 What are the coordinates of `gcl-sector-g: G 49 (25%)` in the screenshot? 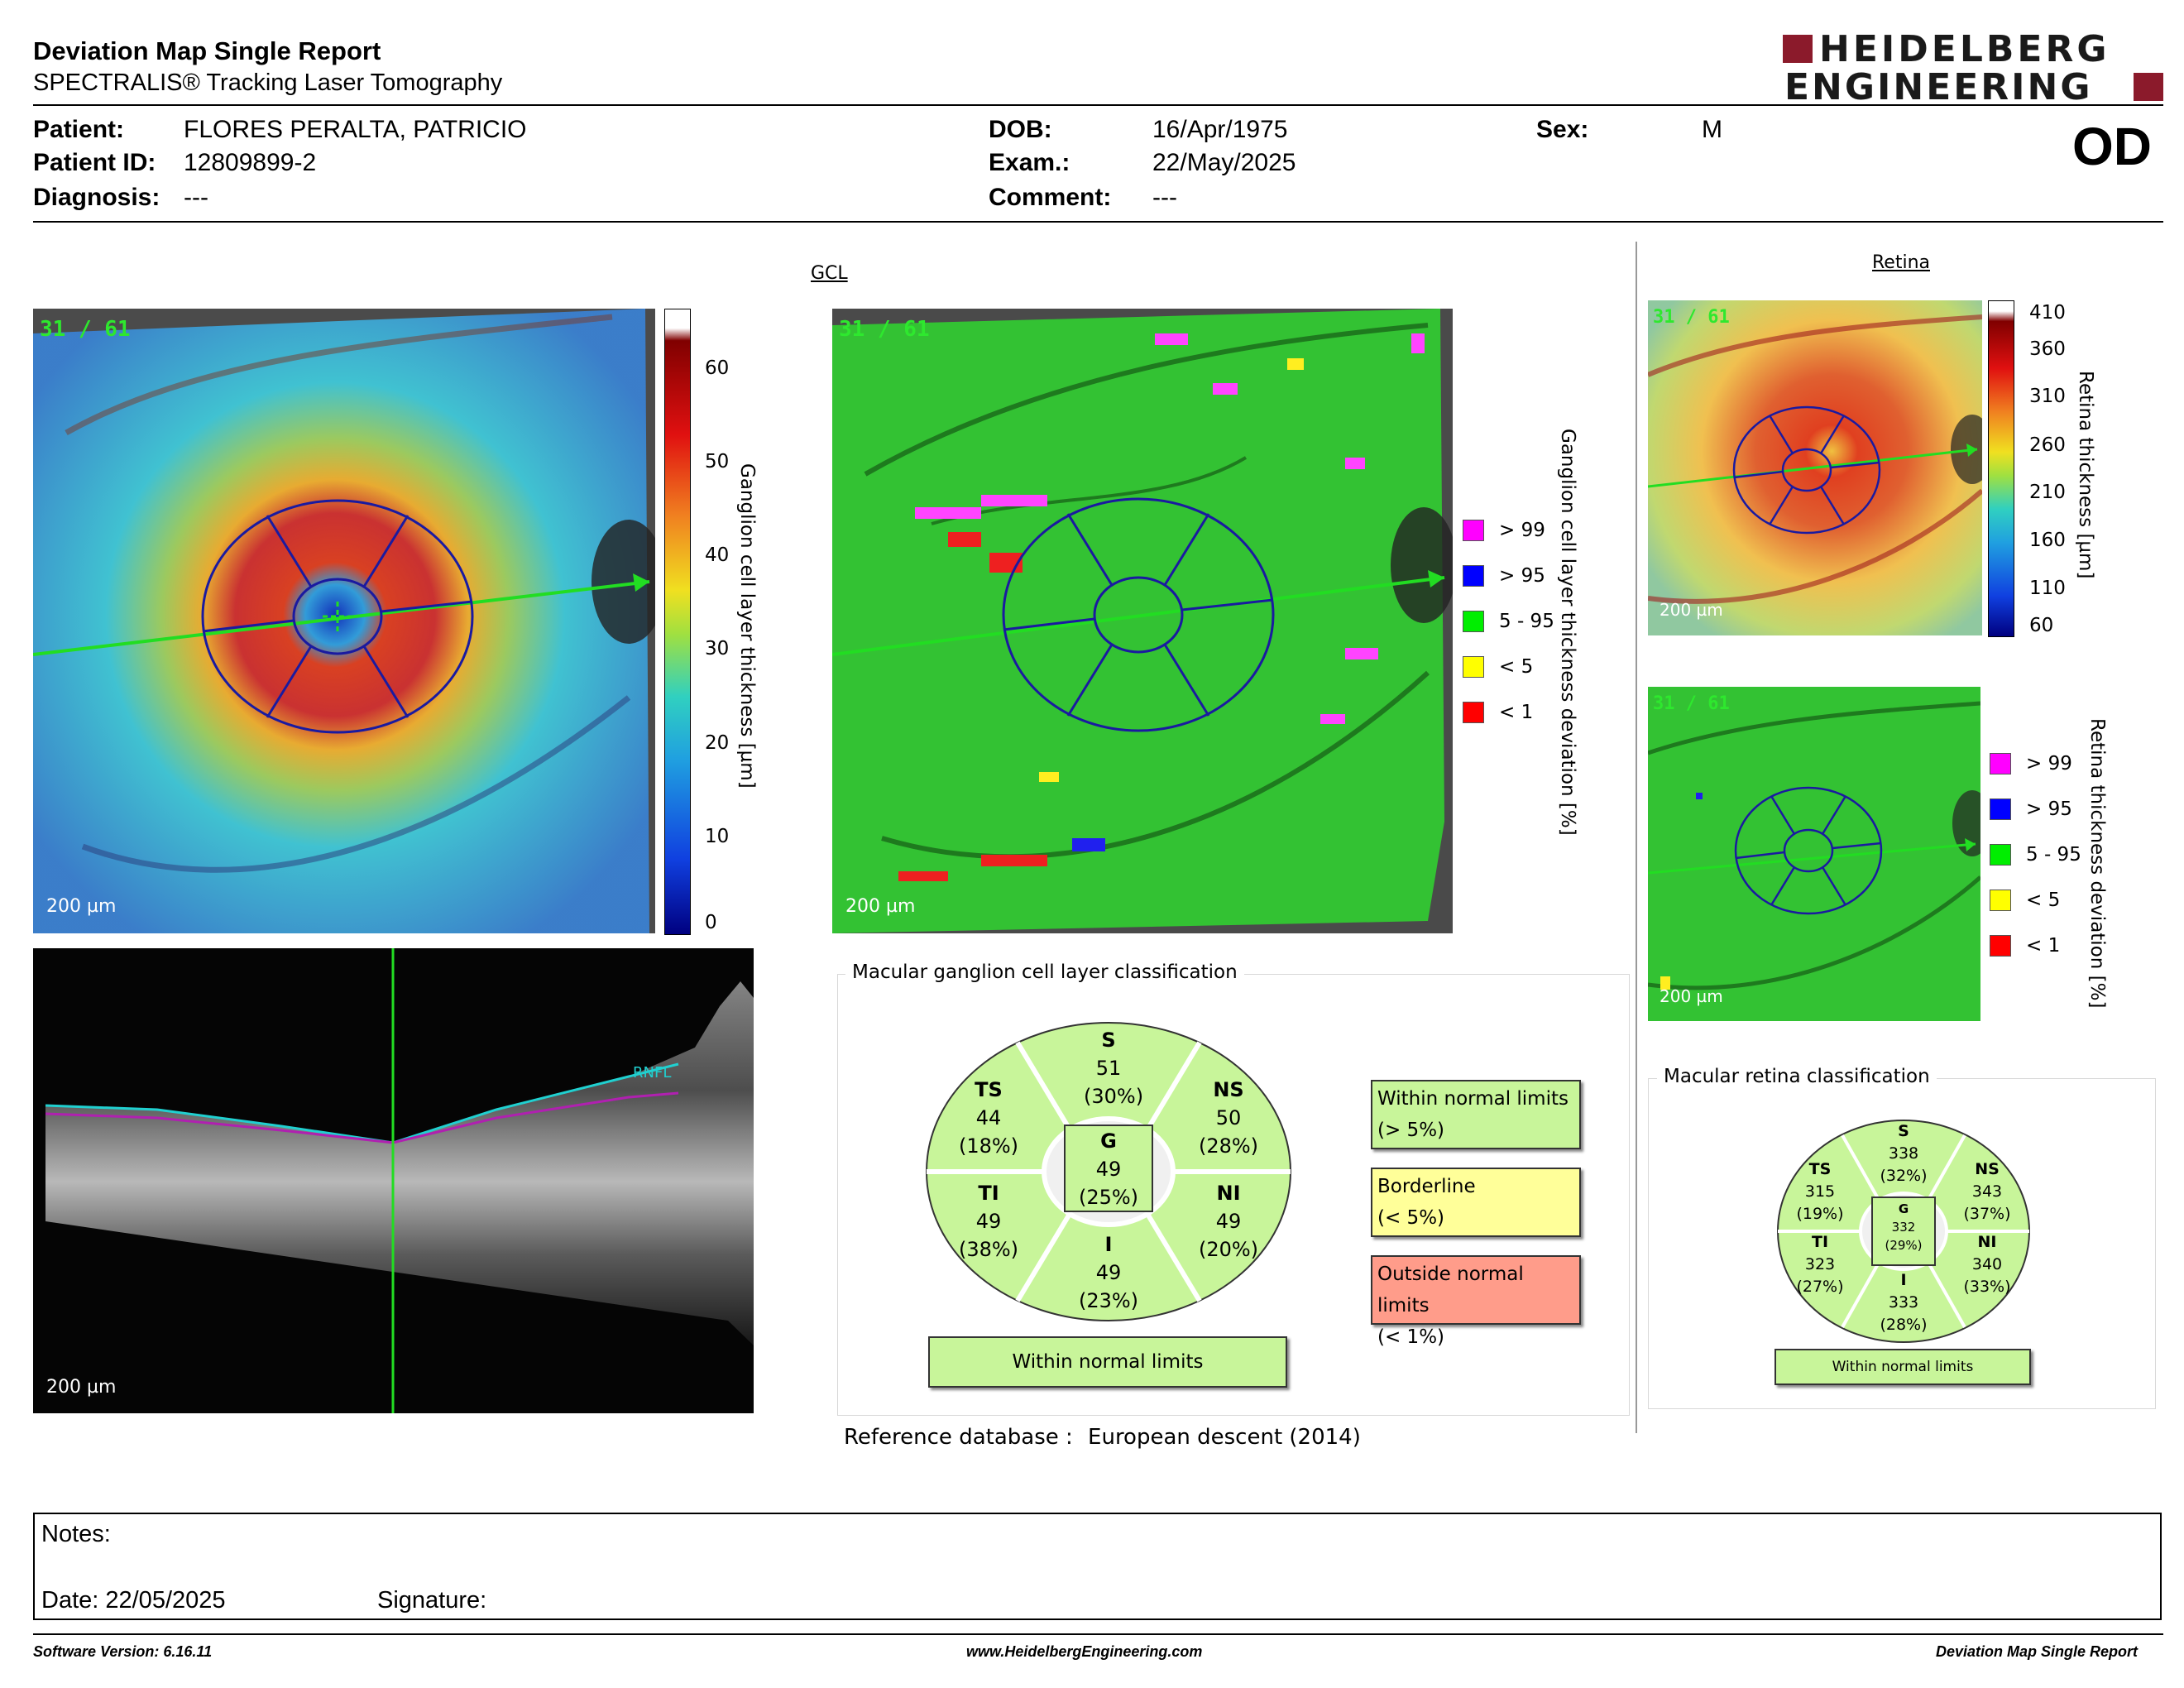 It's located at (1108, 1169).